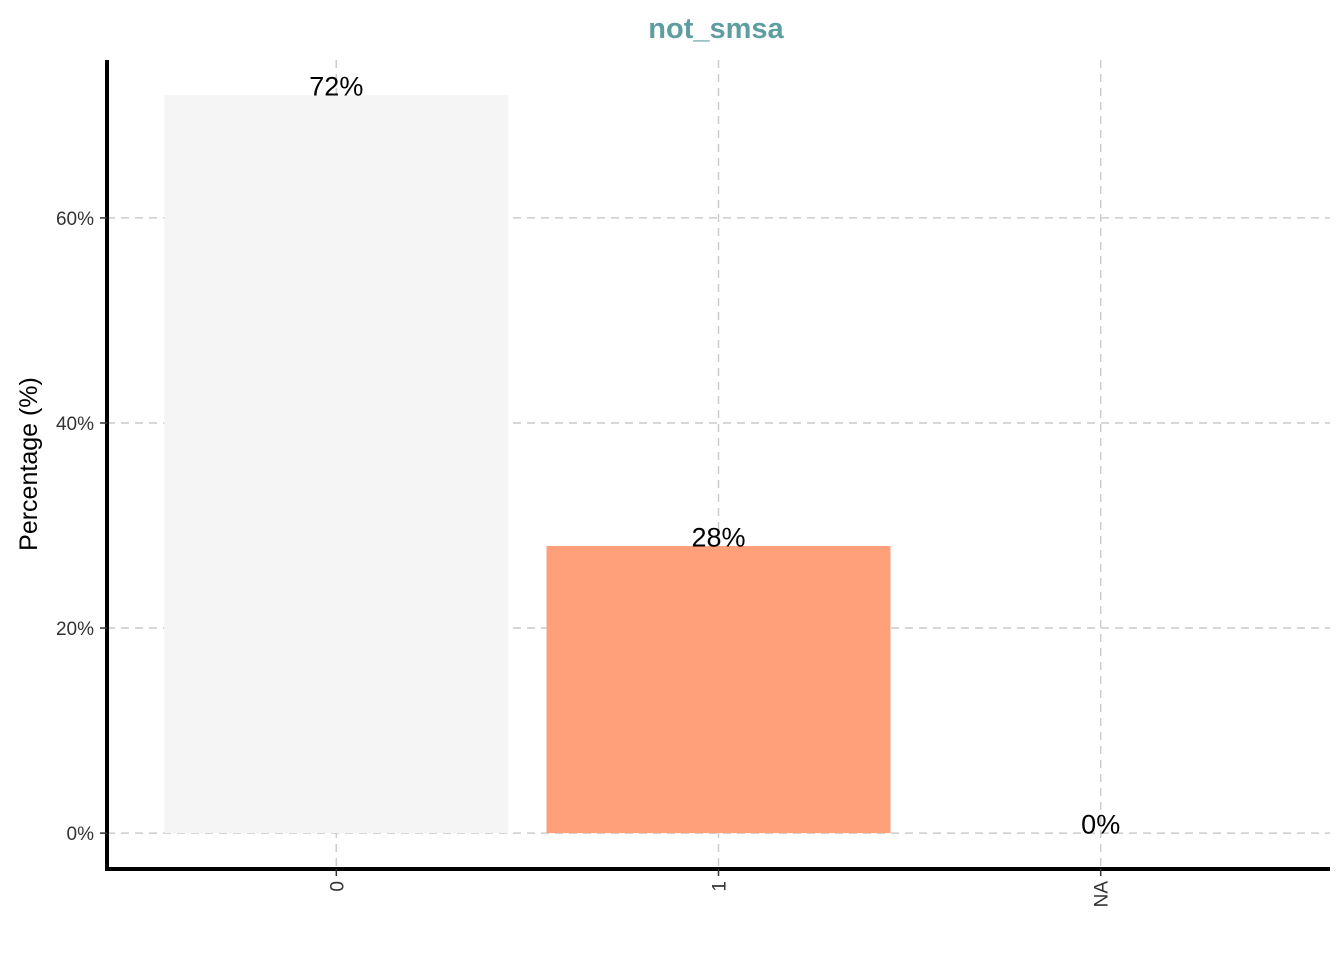 Image resolution: width=1344 pixels, height=960 pixels. Describe the element at coordinates (718, 538) in the screenshot. I see `data-label-1: 28%` at that location.